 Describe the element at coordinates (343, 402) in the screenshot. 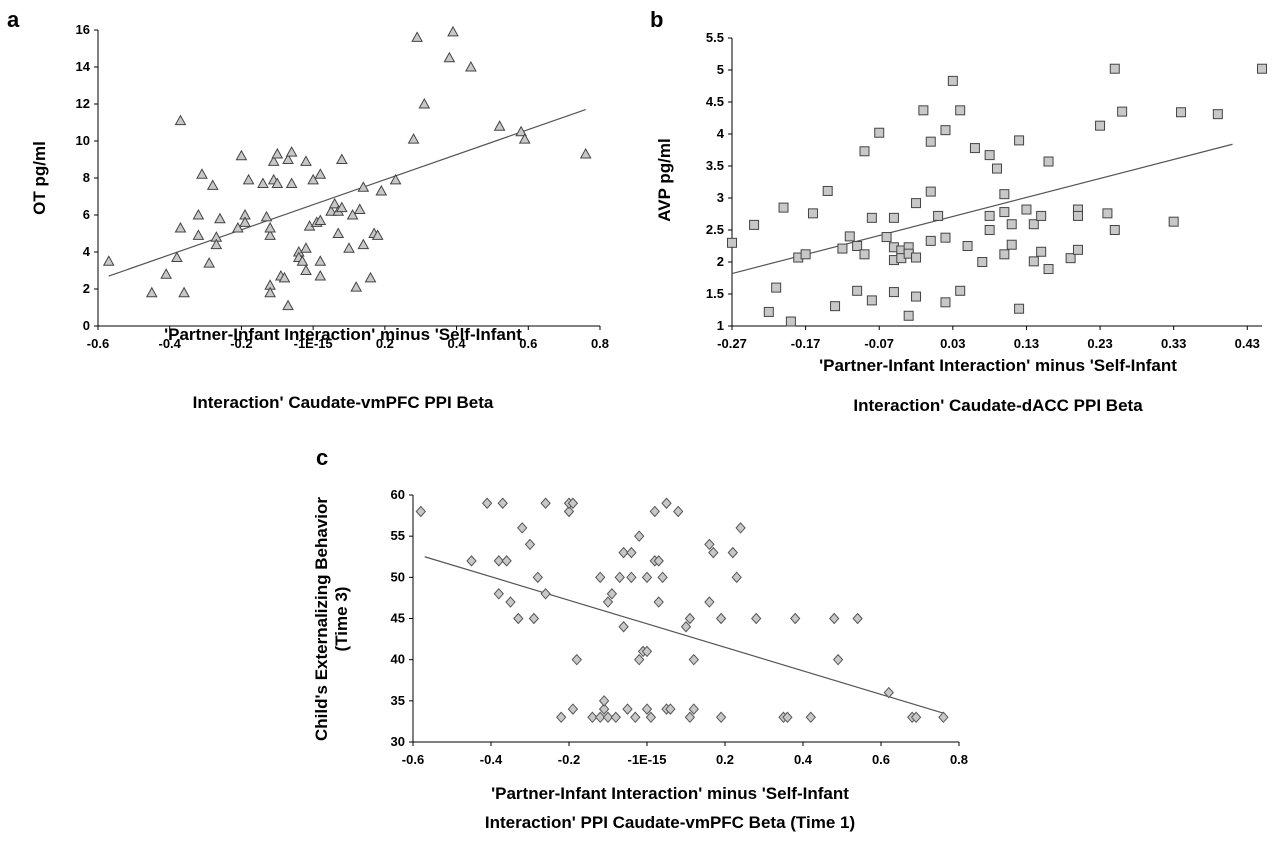

I see `x-axis-label: Interaction' Caudate-vmPFC PPI Beta` at that location.